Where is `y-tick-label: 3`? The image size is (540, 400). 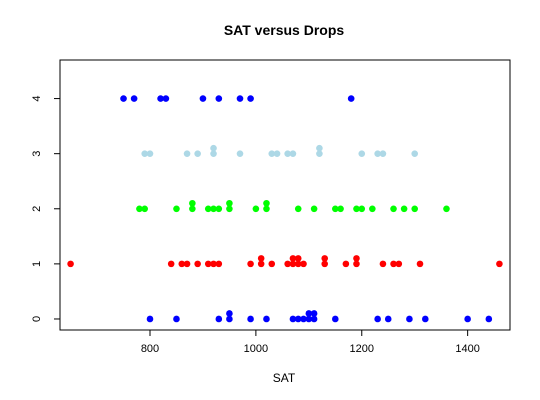 y-tick-label: 3 is located at coordinates (37, 154).